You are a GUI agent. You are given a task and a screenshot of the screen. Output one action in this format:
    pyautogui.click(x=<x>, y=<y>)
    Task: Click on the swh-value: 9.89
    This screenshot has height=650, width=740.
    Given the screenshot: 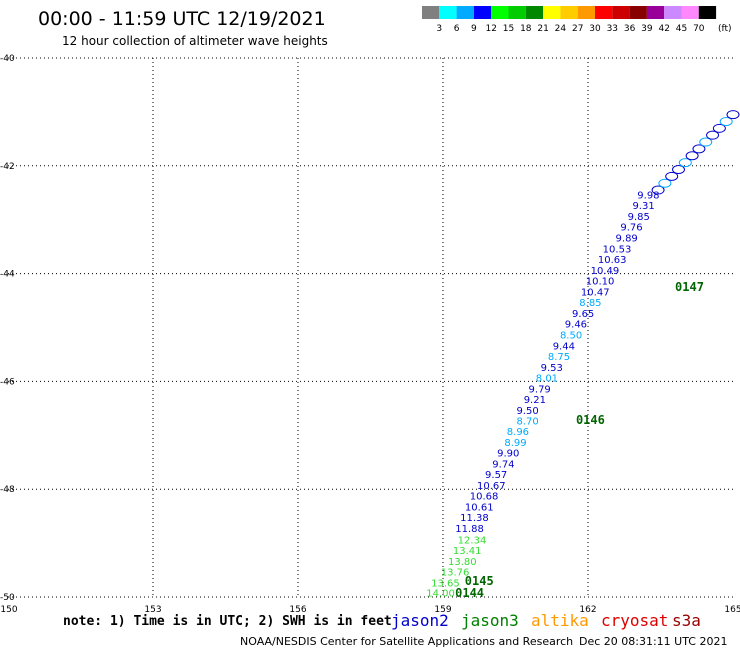 What is the action you would take?
    pyautogui.click(x=627, y=238)
    